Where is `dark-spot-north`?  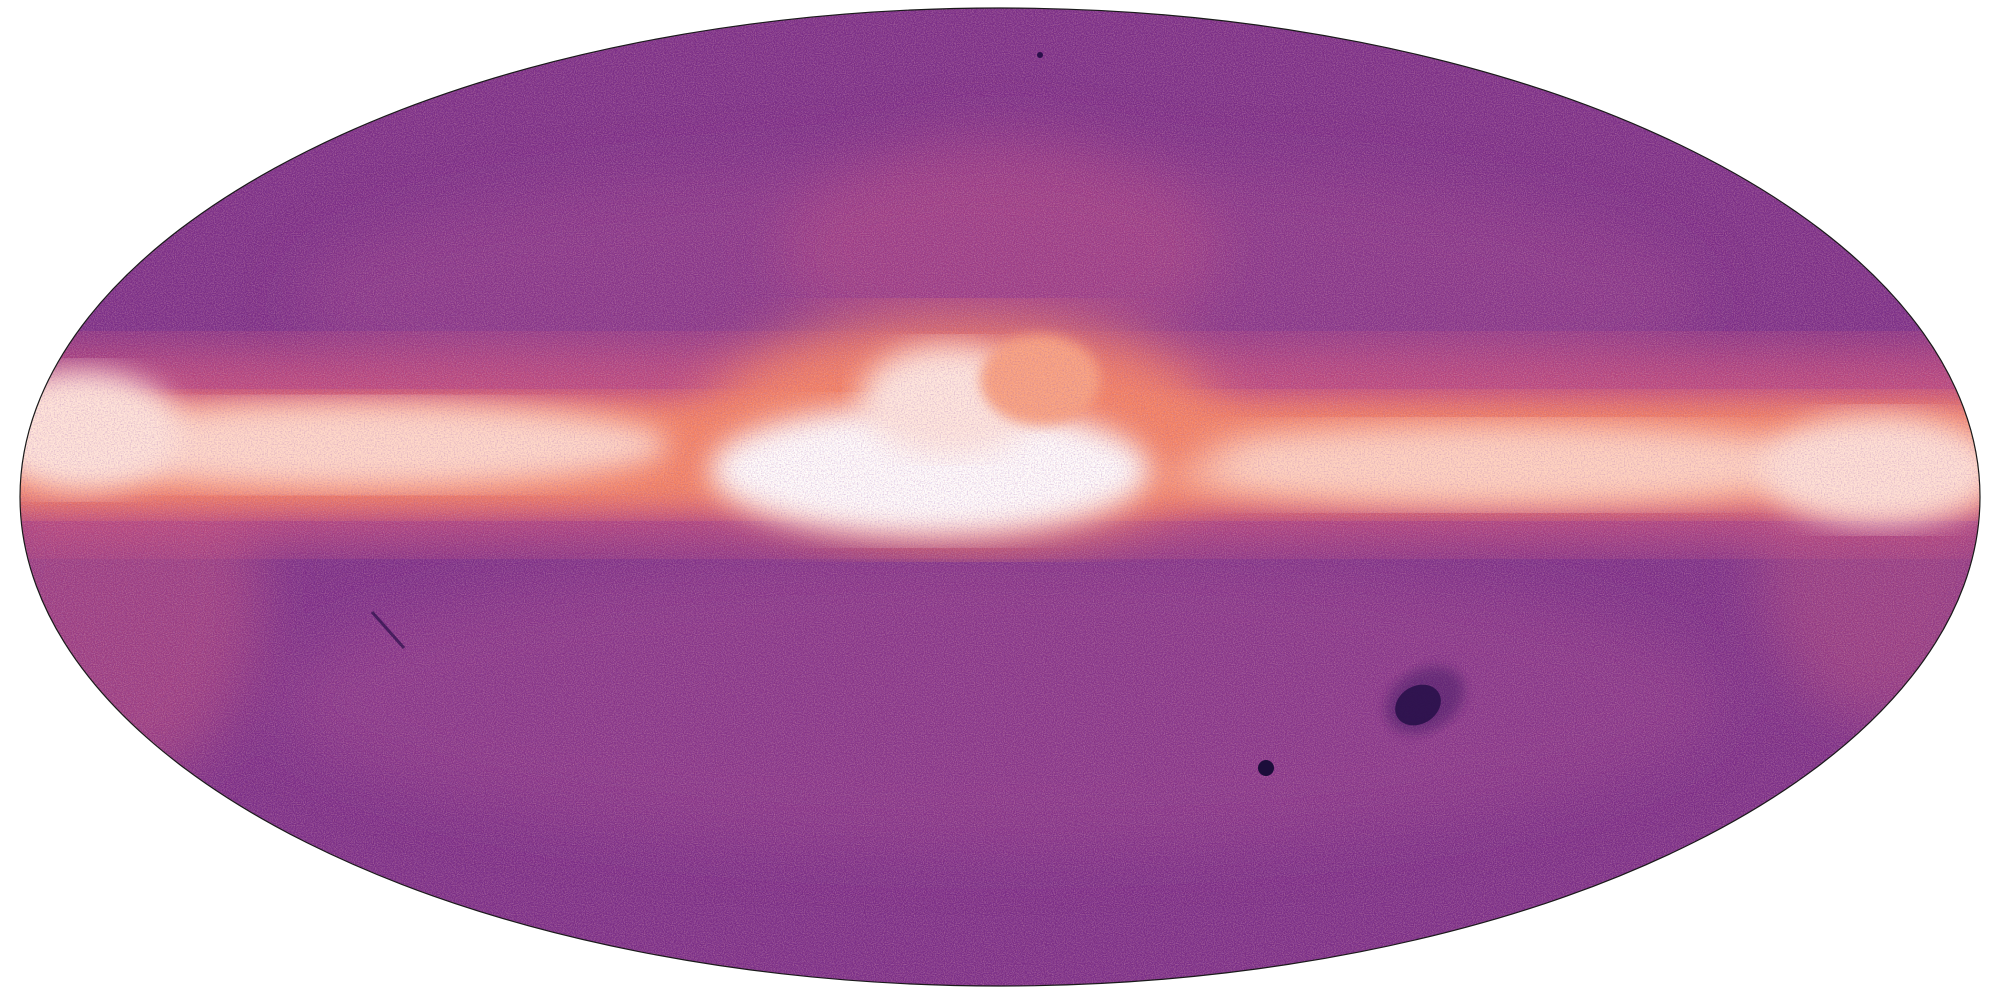
dark-spot-north is located at coordinates (1040, 55).